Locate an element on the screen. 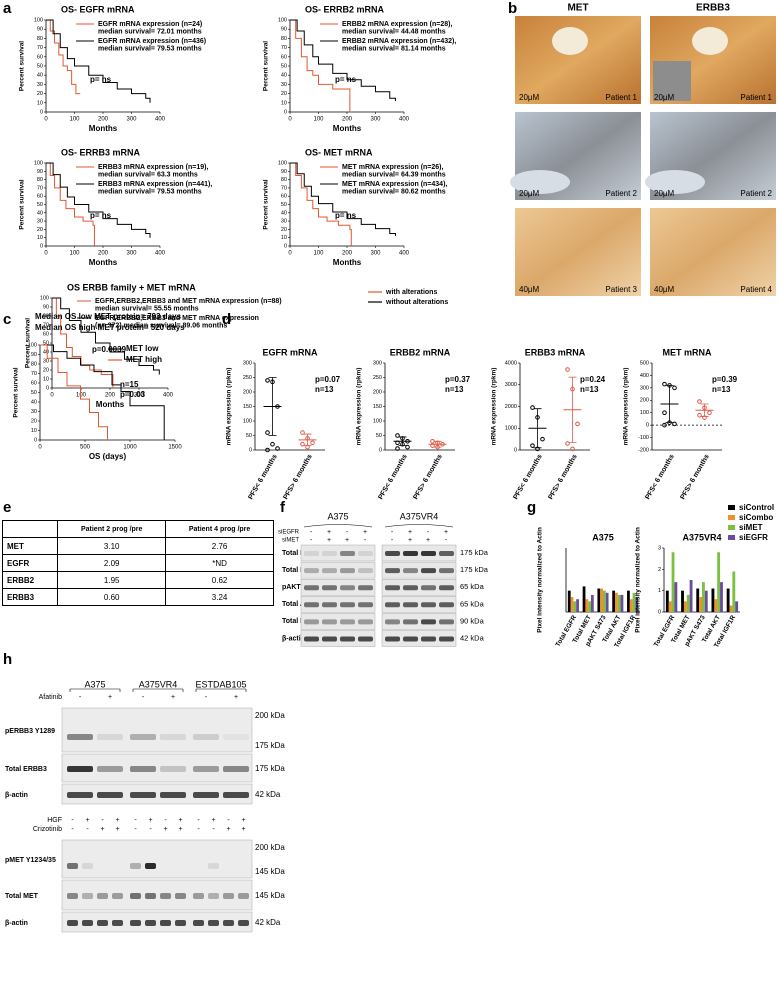 The width and height of the screenshot is (778, 997). legend-label: ERBB3 mRNA expression (n=19), is located at coordinates (153, 167).